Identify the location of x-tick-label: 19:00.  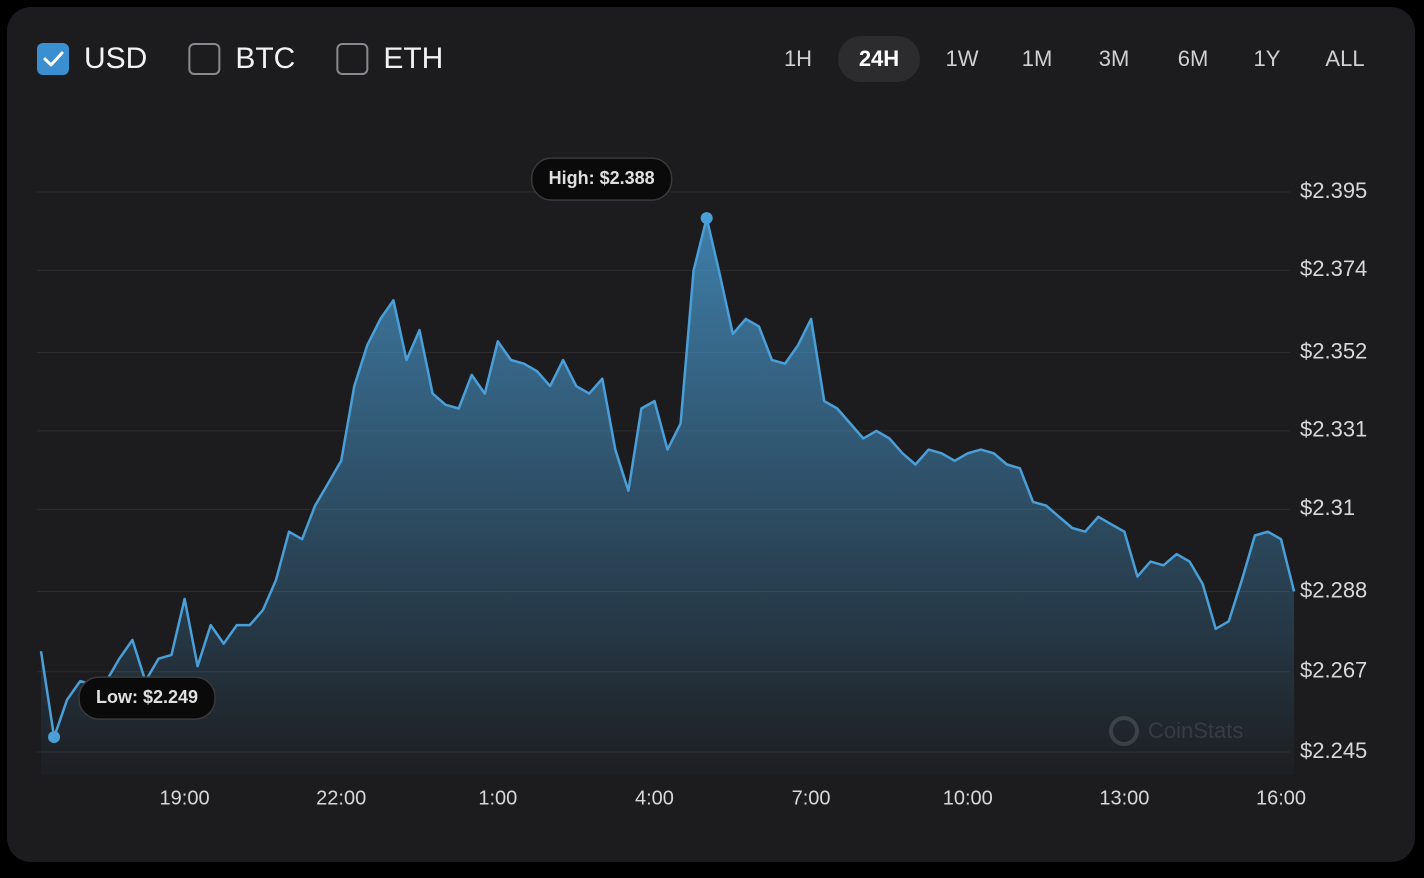
(185, 798).